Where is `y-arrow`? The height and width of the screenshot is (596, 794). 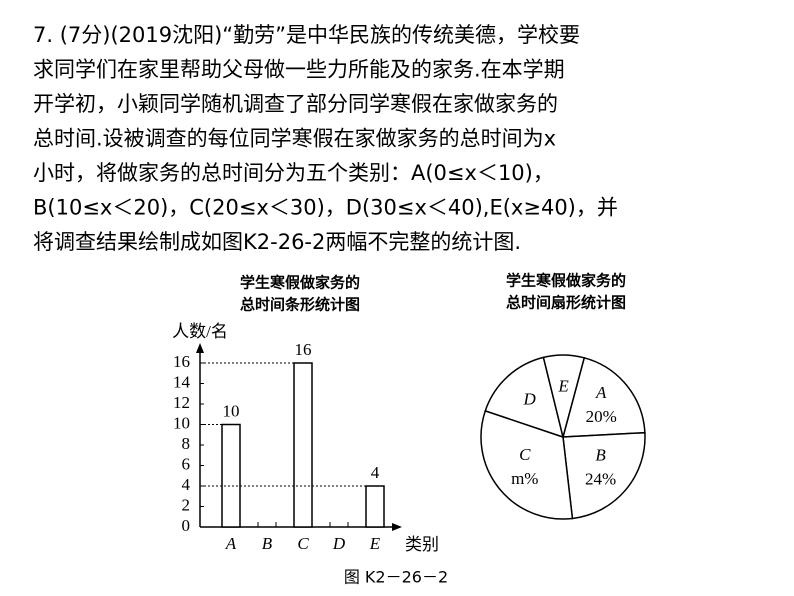
y-arrow is located at coordinates (200, 348).